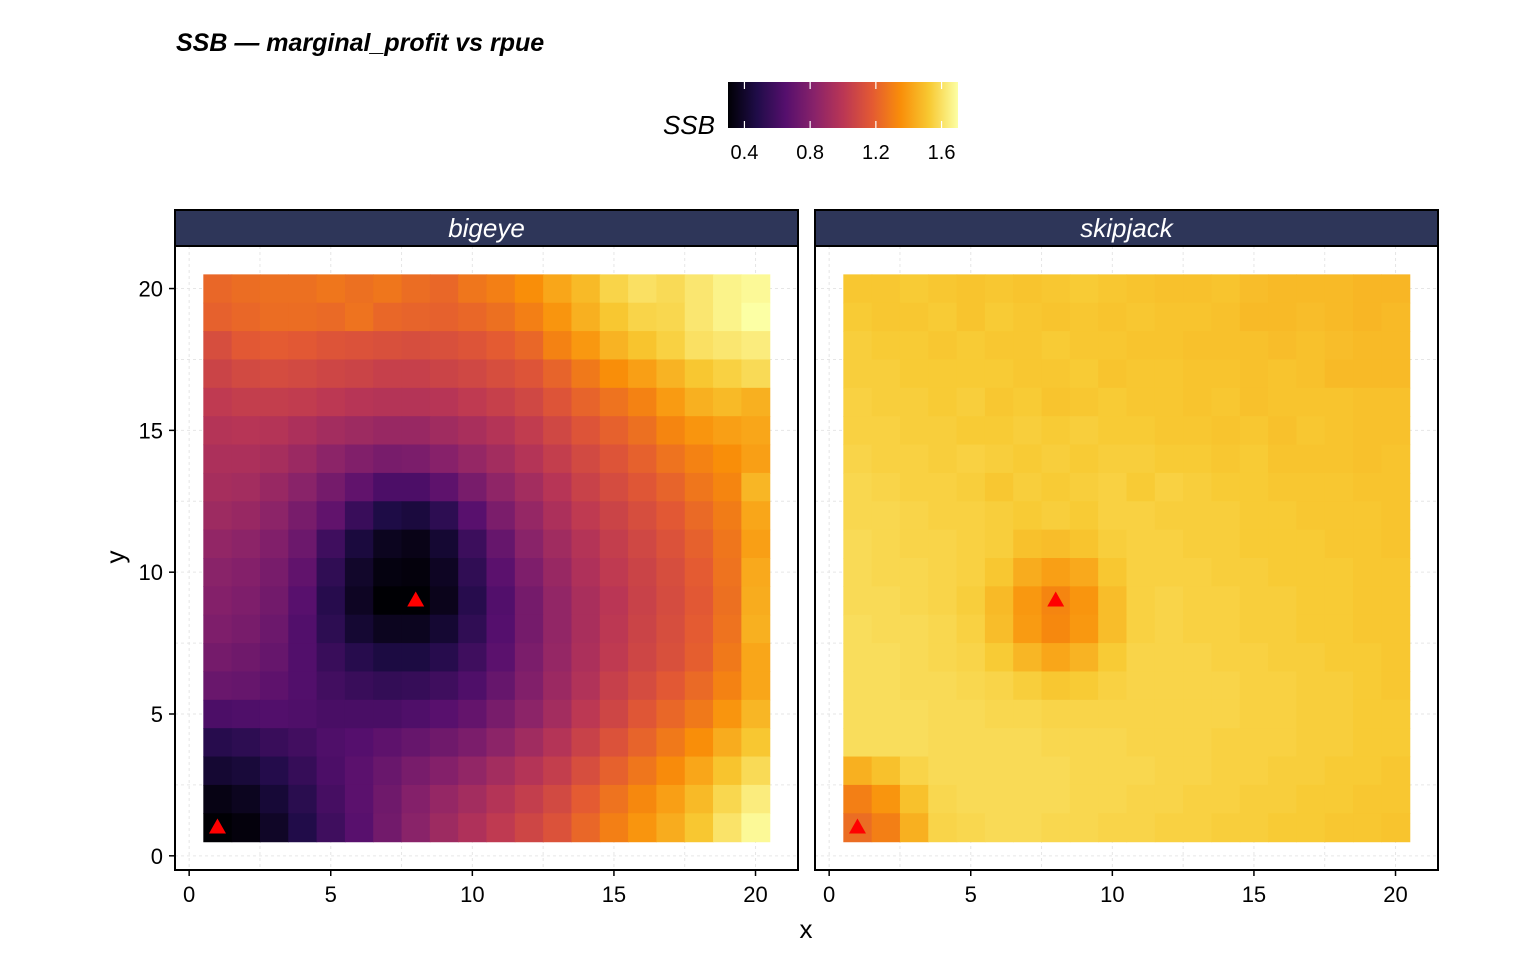 This screenshot has height=960, width=1536. I want to click on legend-title: SSB, so click(689, 125).